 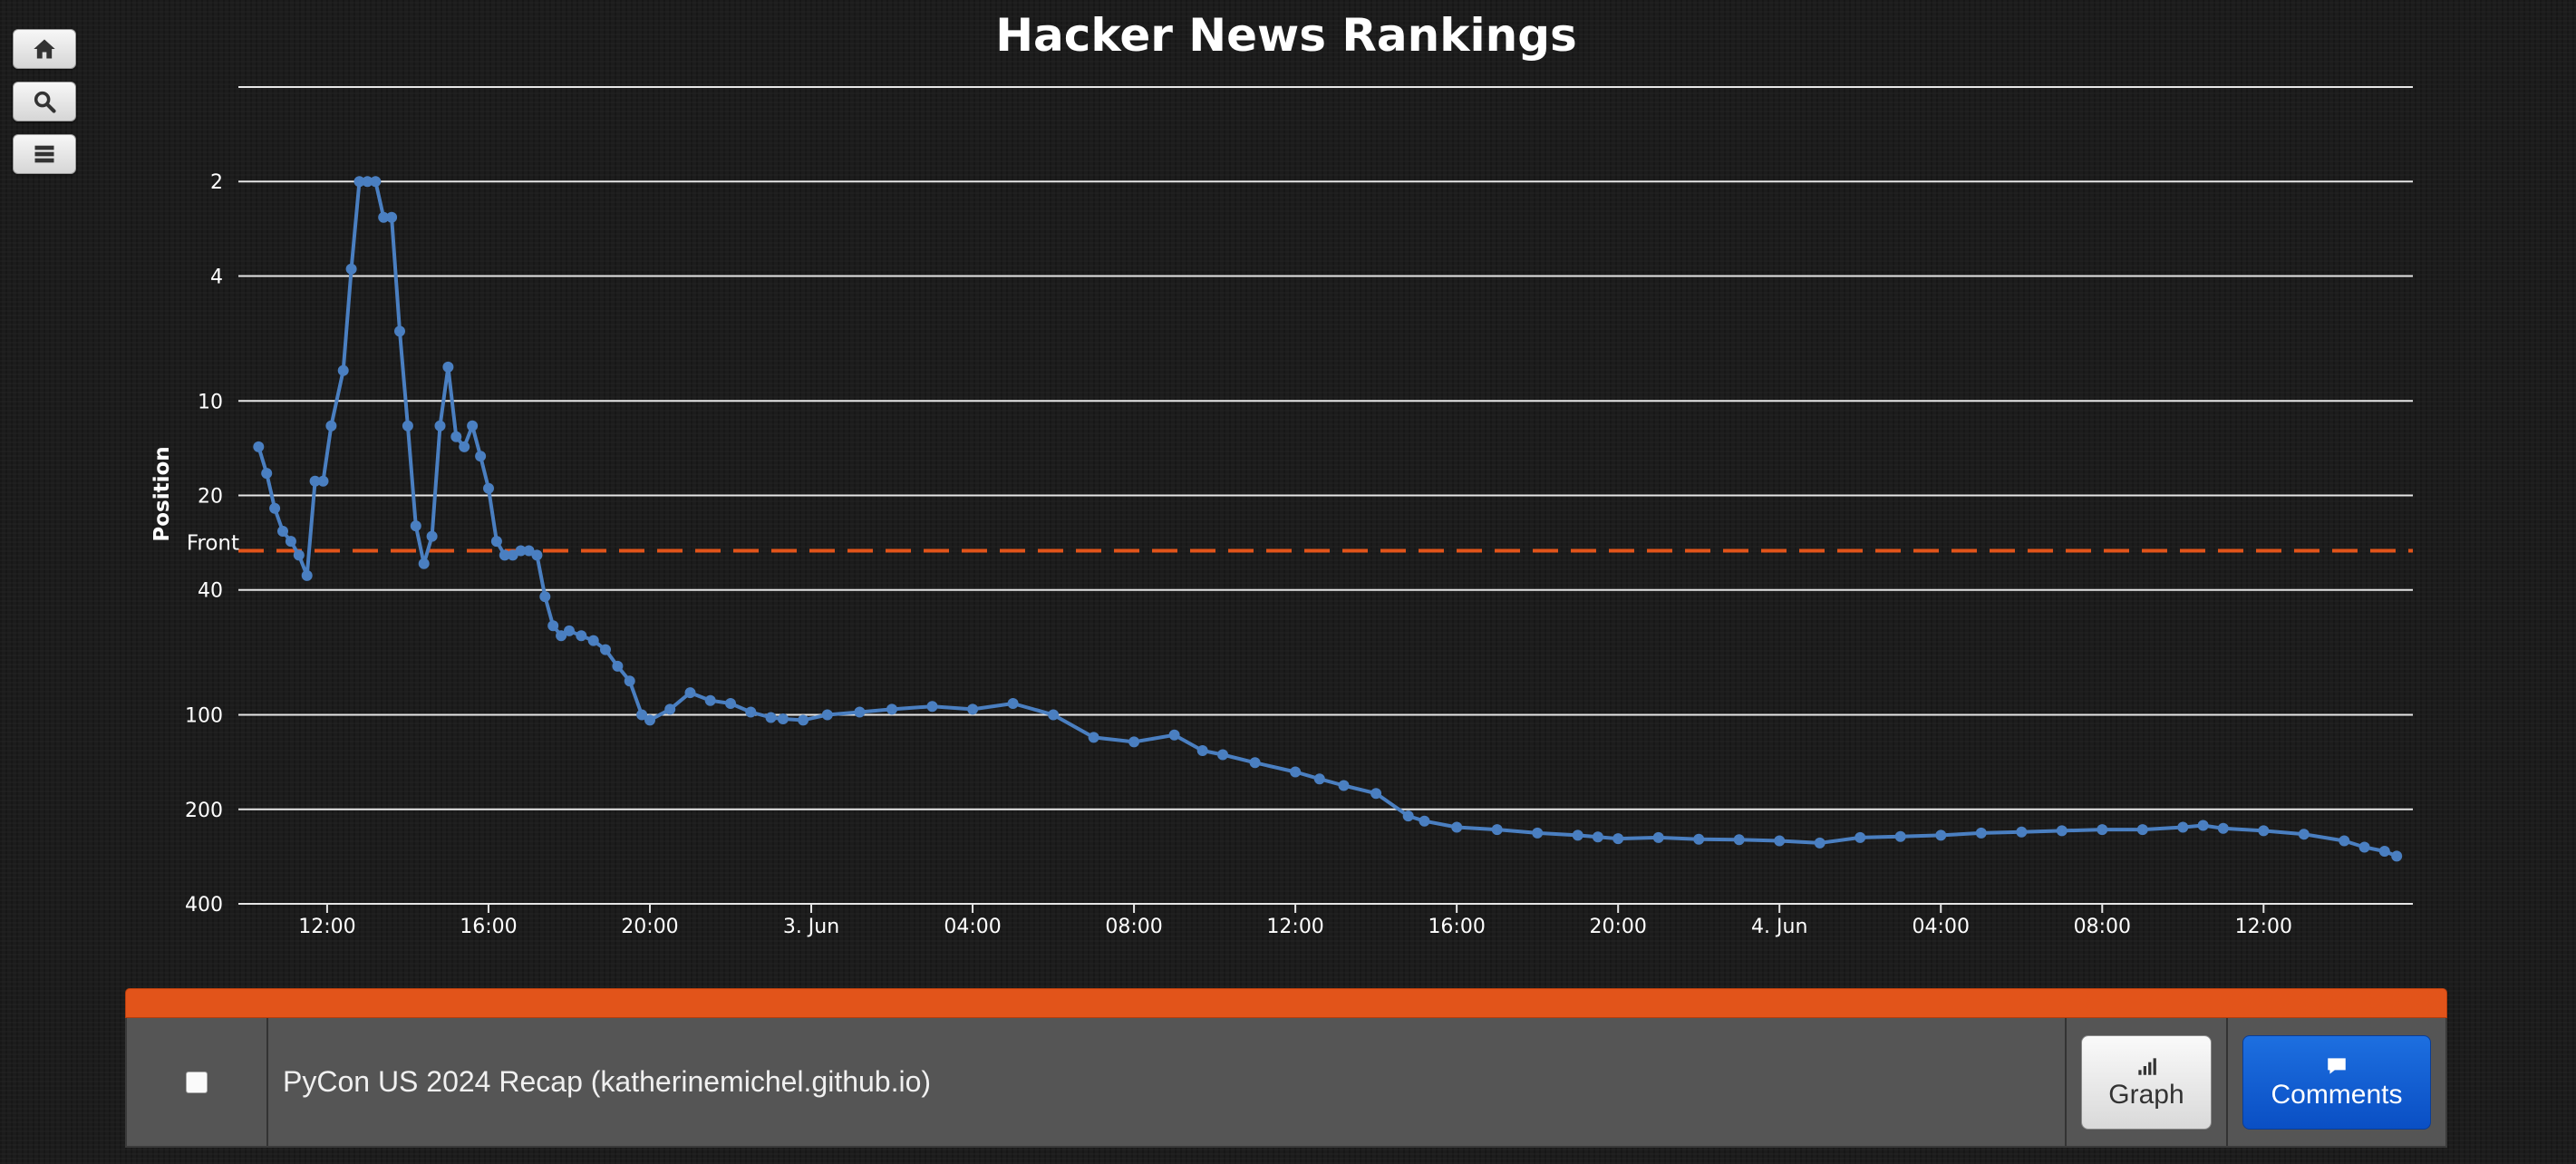 What do you see at coordinates (204, 906) in the screenshot?
I see `y-tick-label: 400` at bounding box center [204, 906].